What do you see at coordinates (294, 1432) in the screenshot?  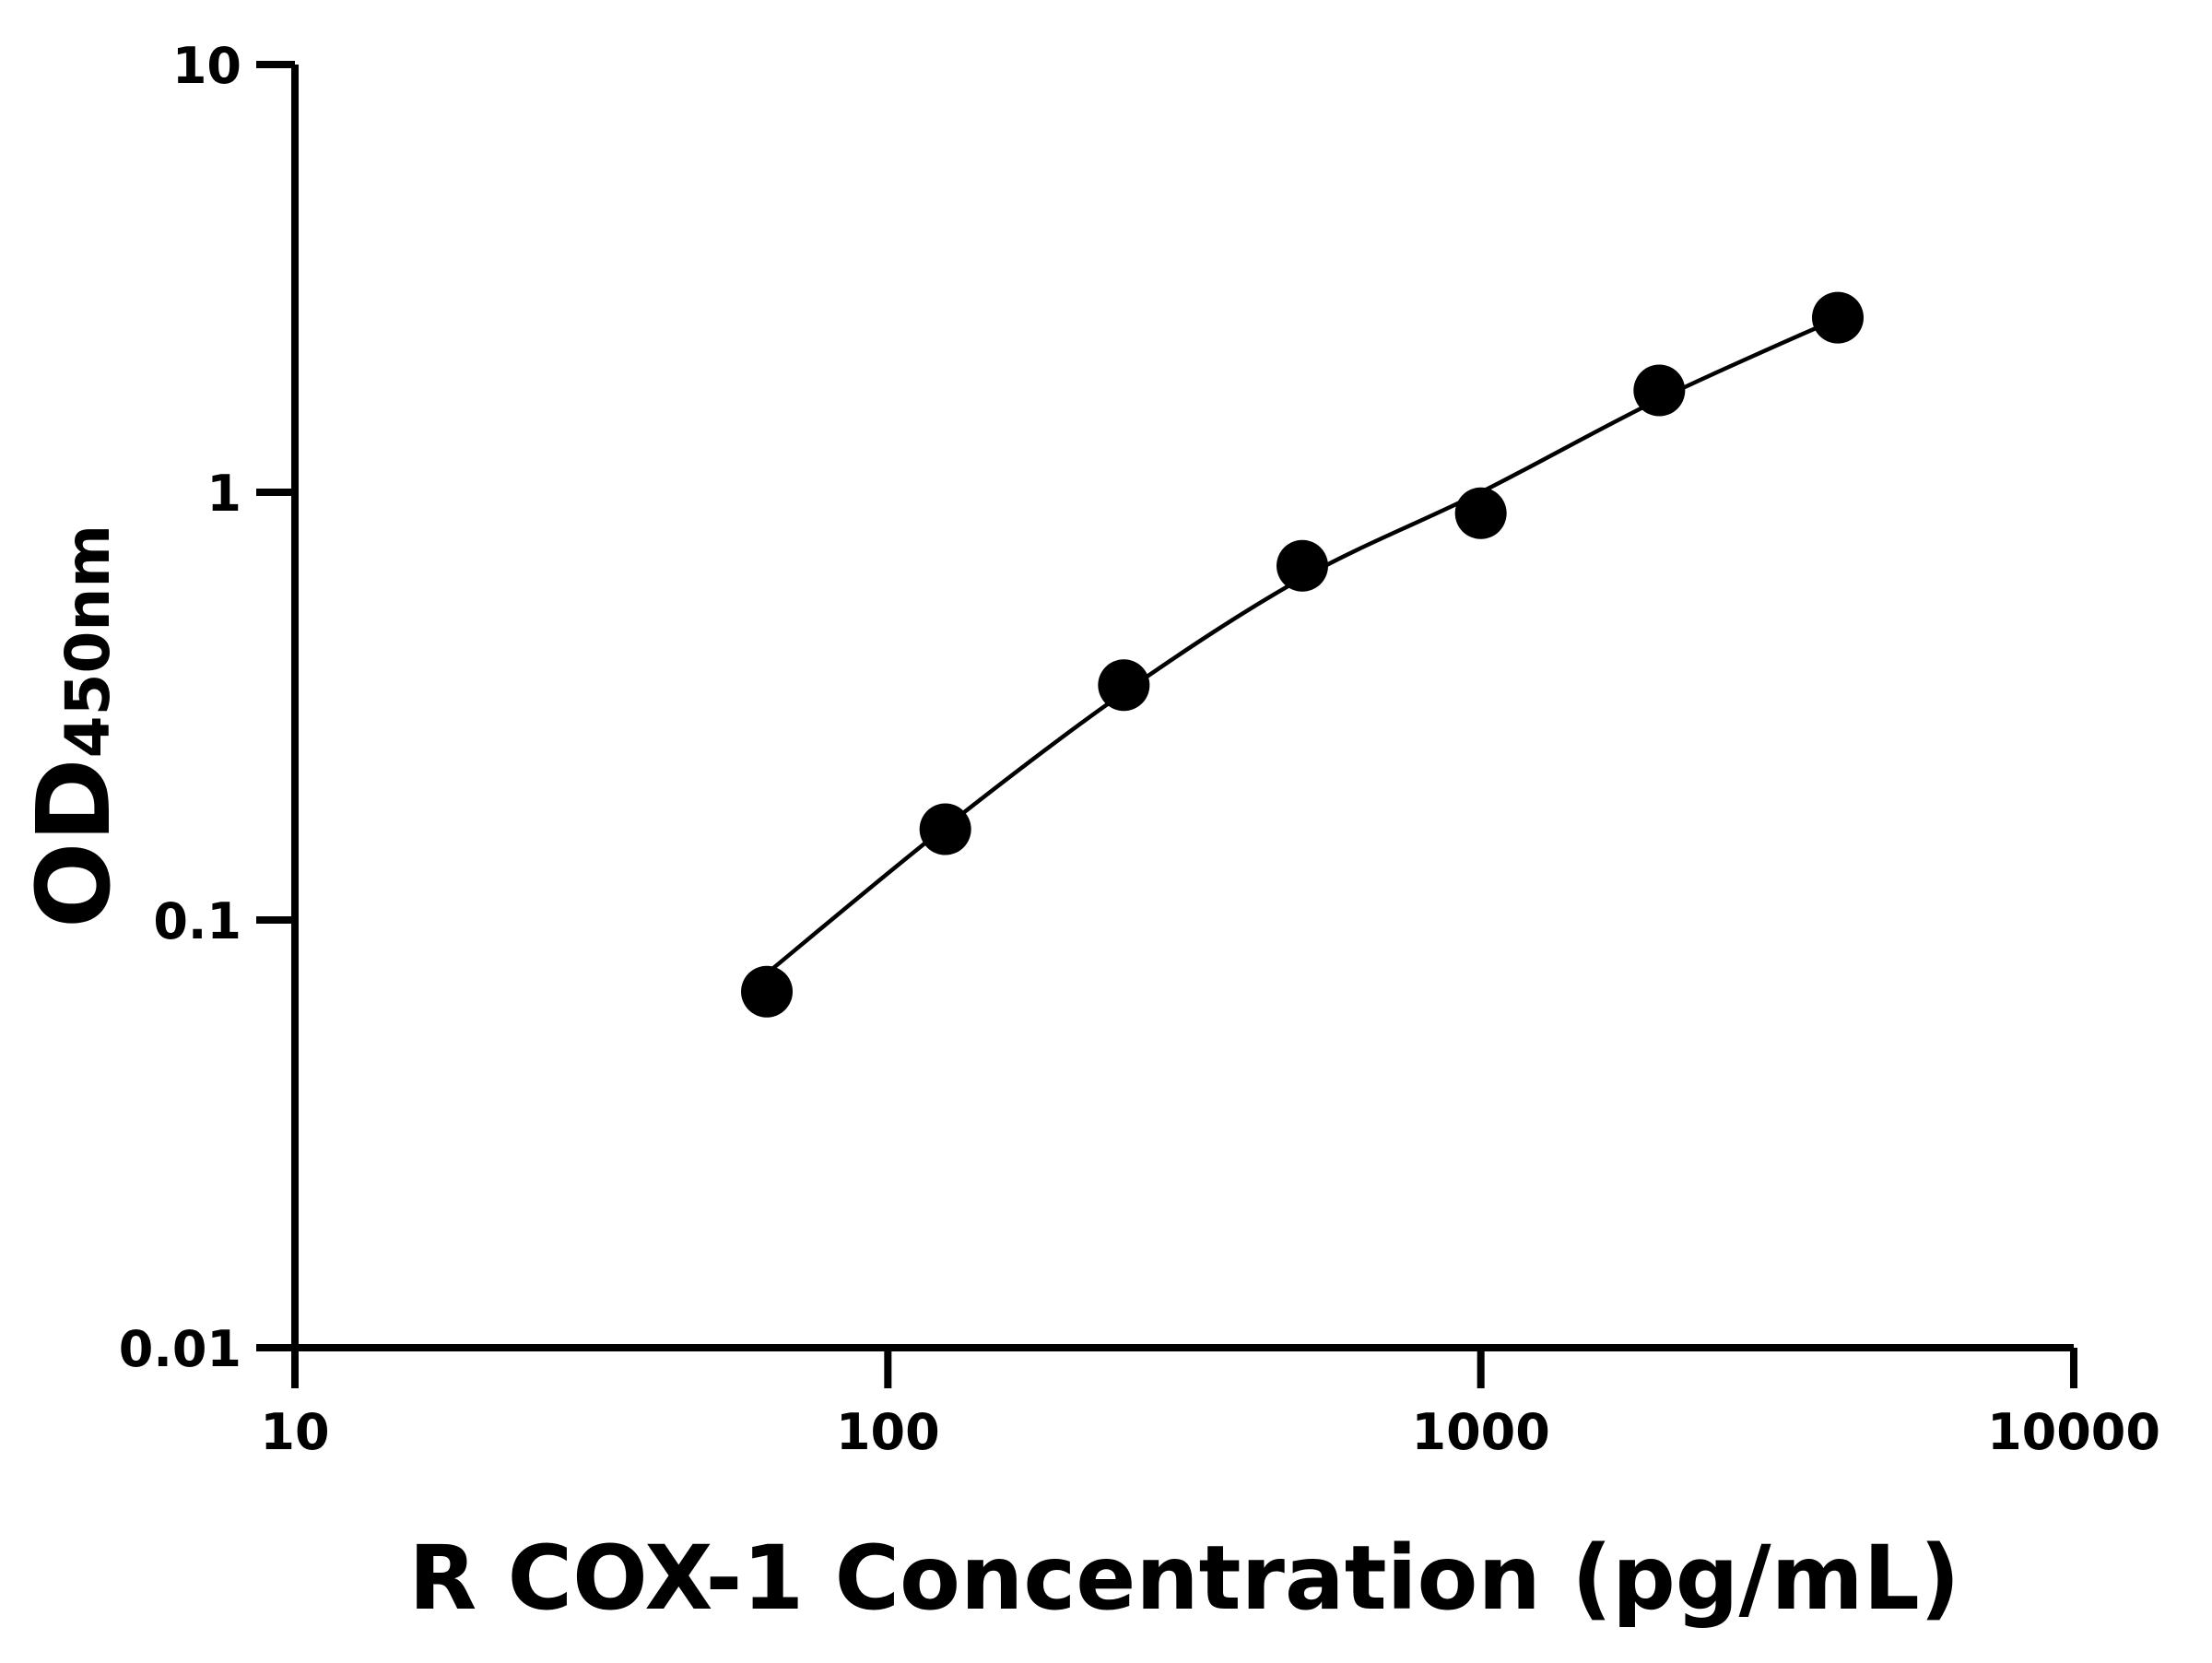 I see `x-tick-label-0: 10` at bounding box center [294, 1432].